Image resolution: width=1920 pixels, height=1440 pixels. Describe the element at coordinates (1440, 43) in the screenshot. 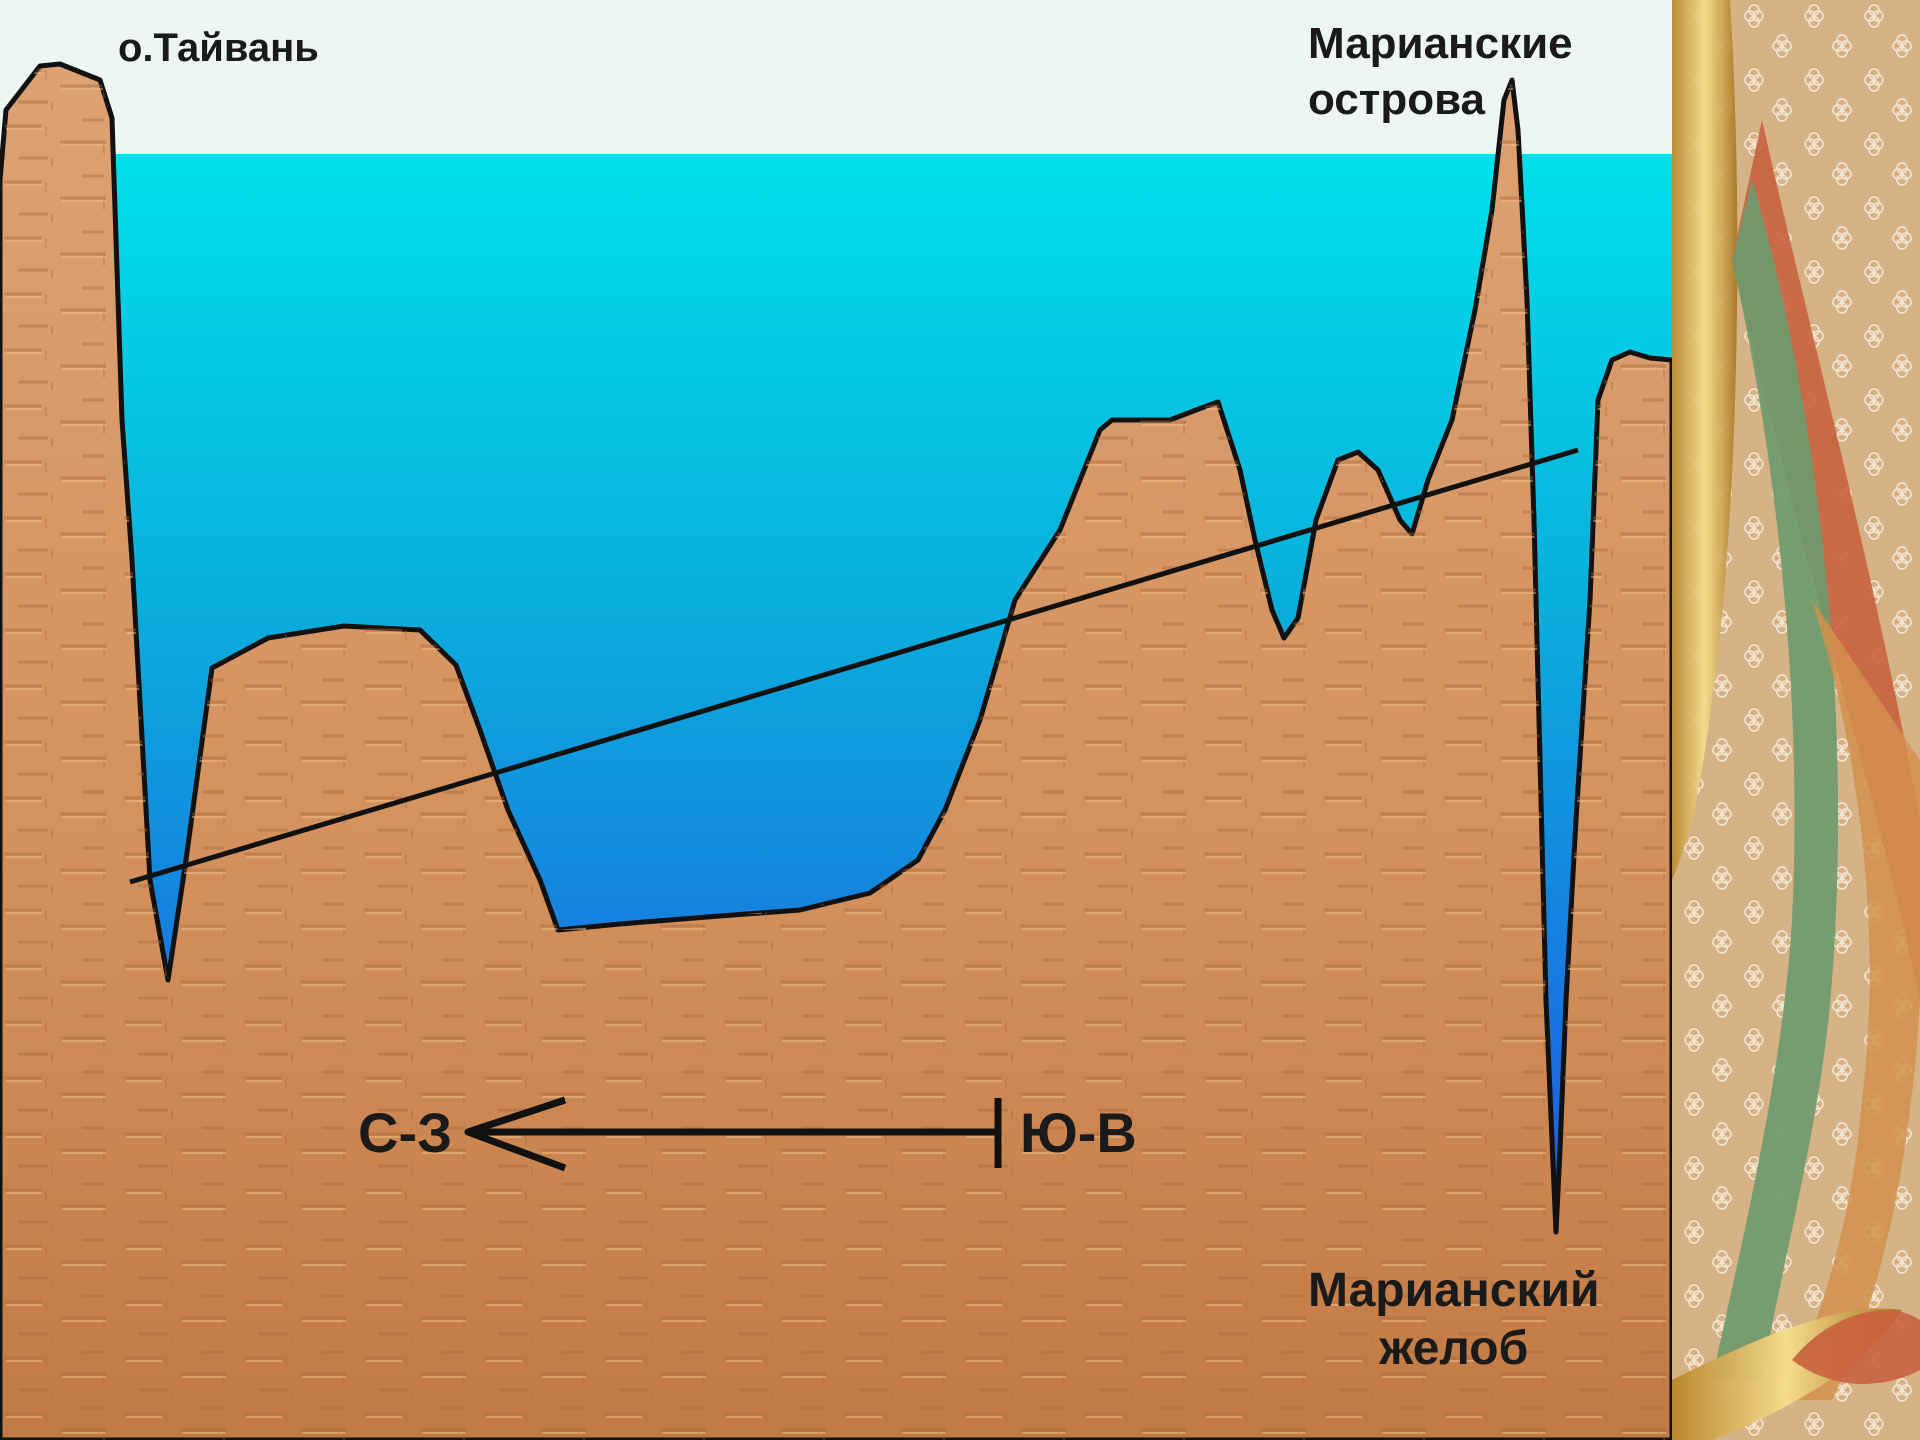

I see `label-mariana-islands-line1: Марианские` at that location.